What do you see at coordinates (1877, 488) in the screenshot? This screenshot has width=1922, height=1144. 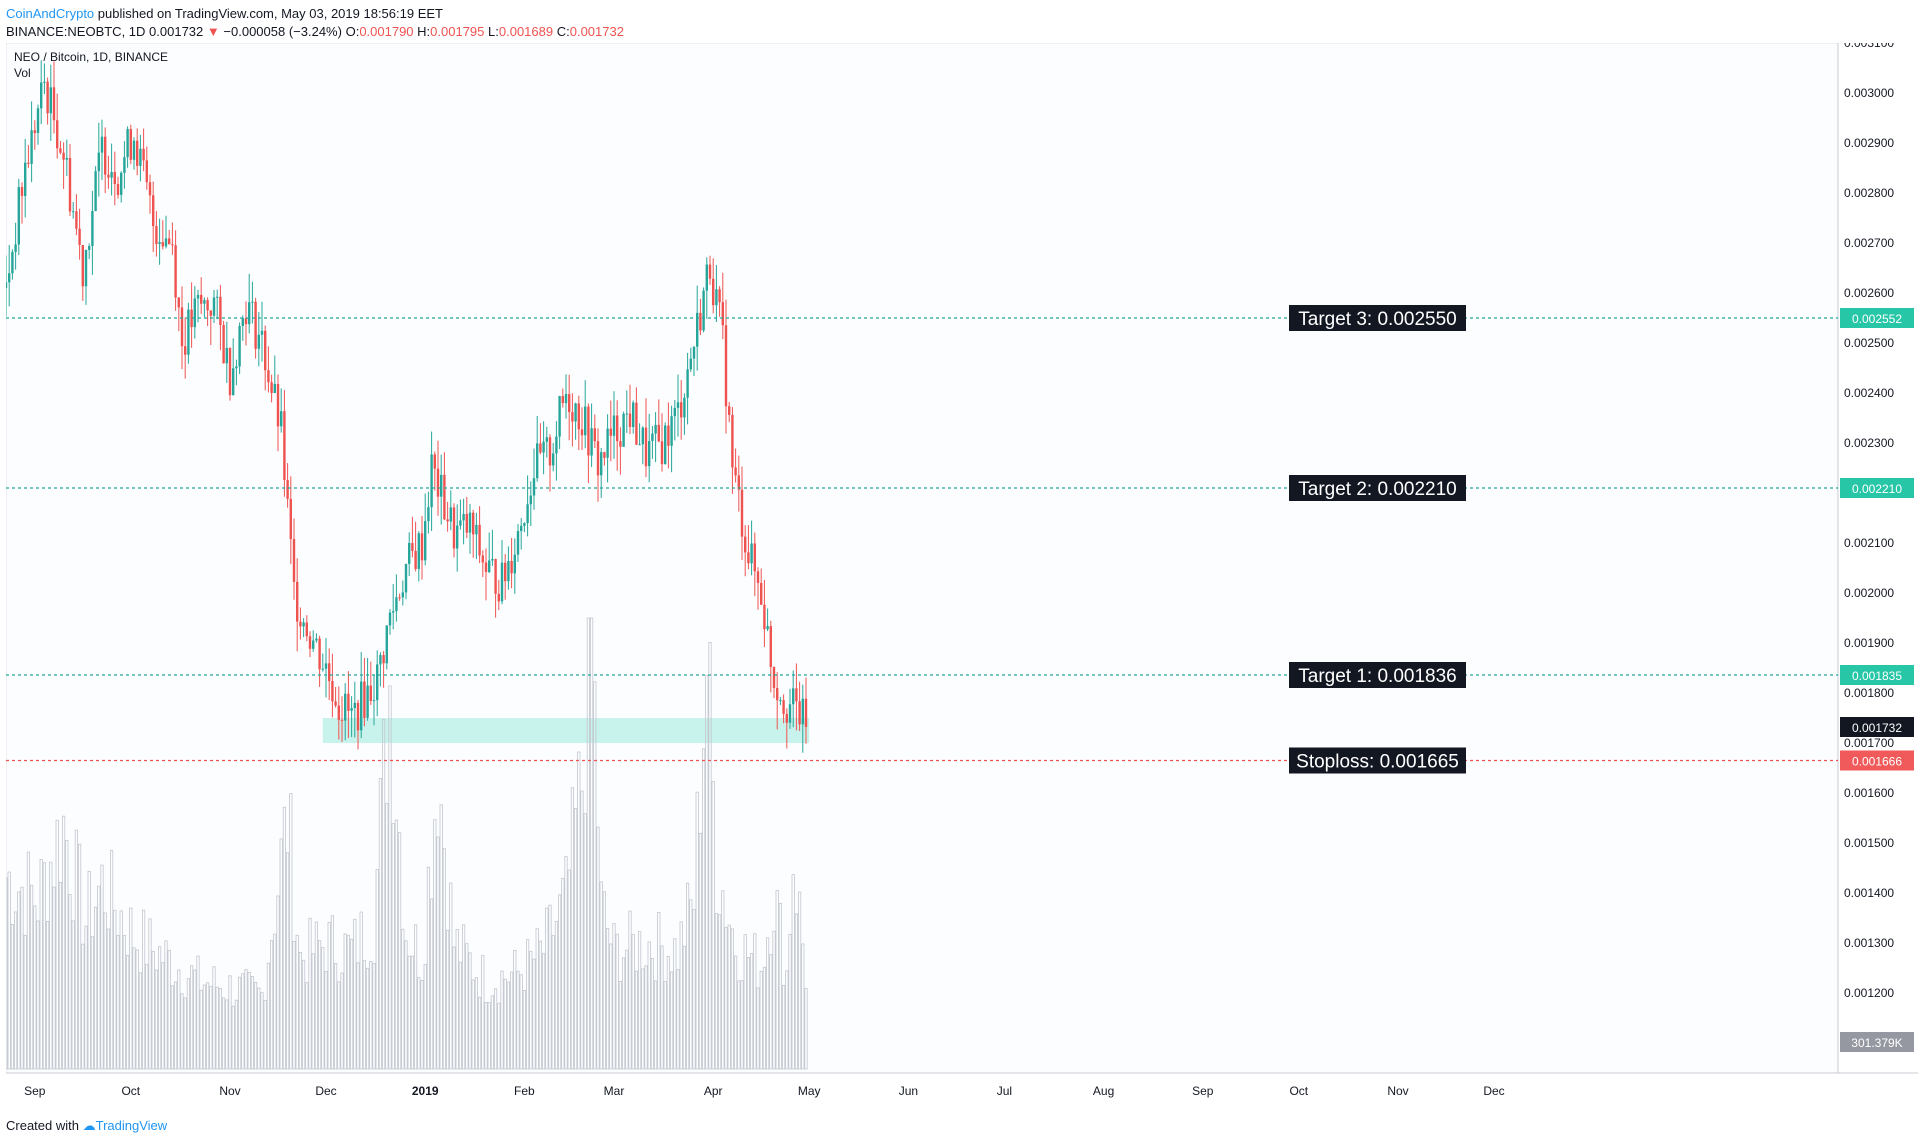 I see `level-price-tag` at bounding box center [1877, 488].